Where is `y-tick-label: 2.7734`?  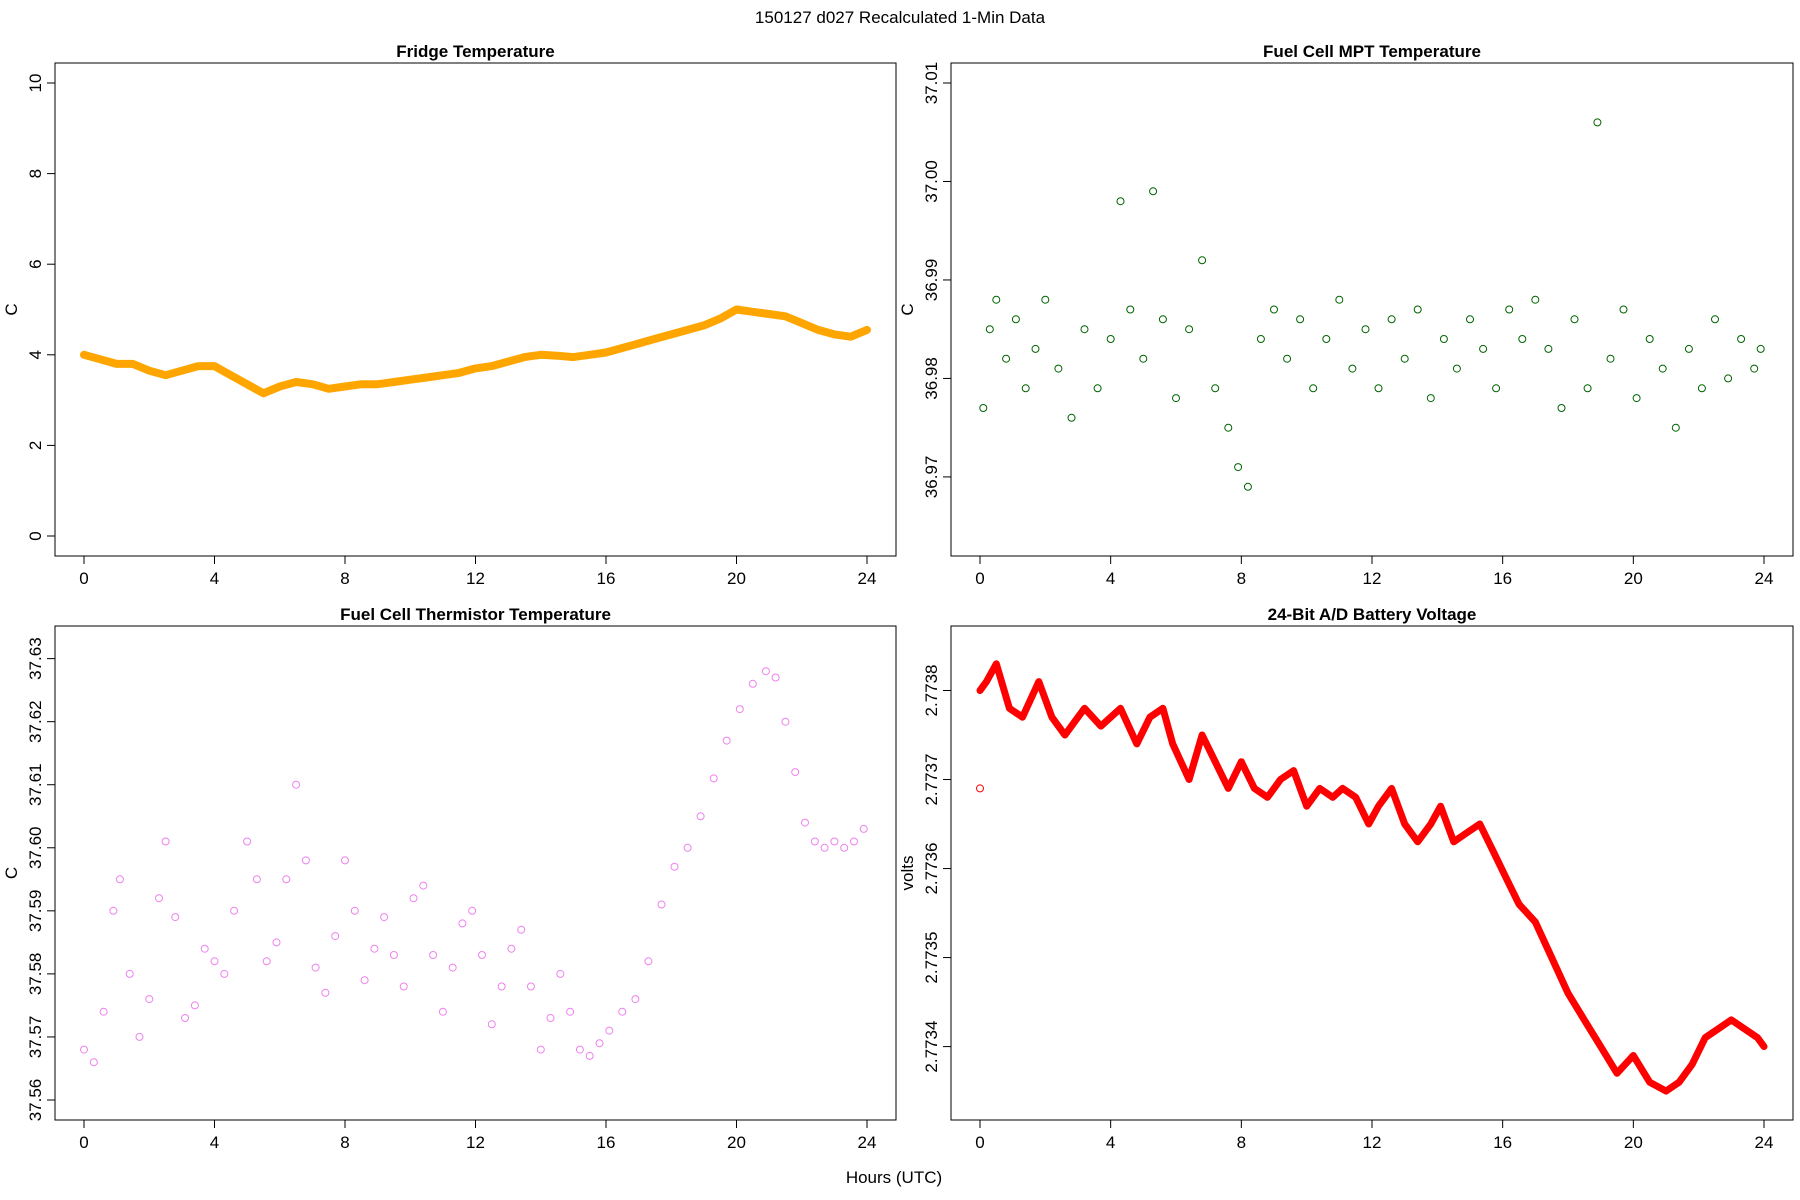
y-tick-label: 2.7734 is located at coordinates (931, 1047).